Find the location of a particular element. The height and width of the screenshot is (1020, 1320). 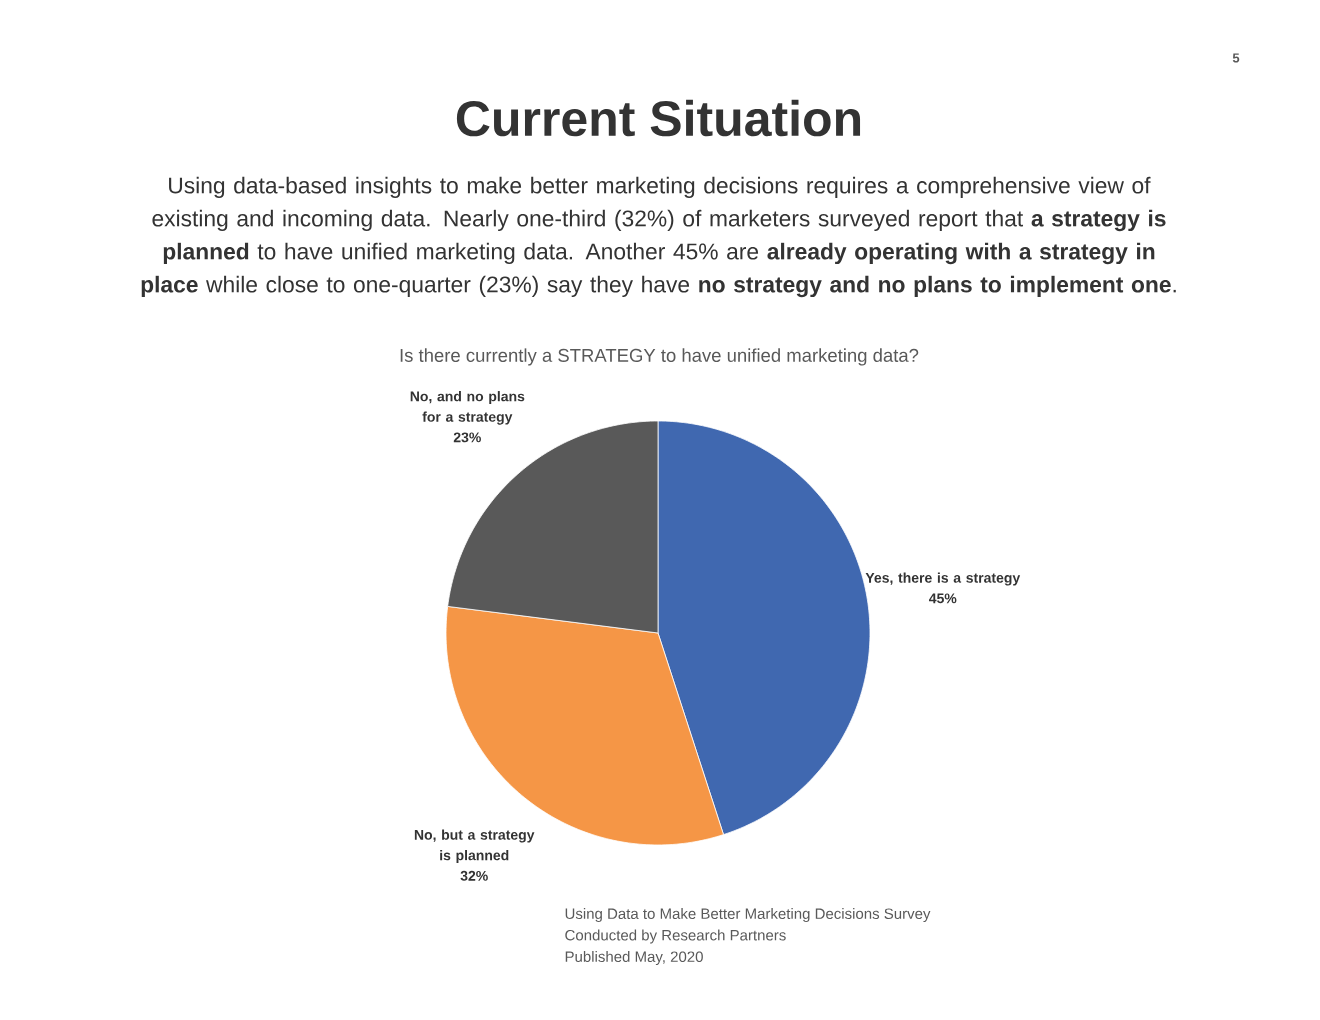

data-label: 23% is located at coordinates (467, 437).